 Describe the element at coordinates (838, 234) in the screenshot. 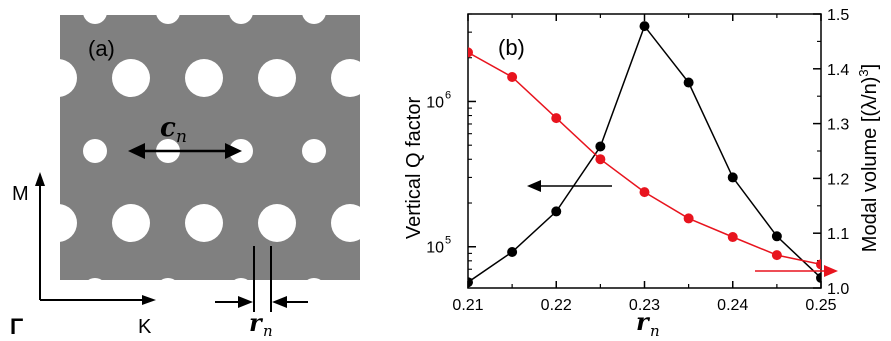

I see `y-right-tick-label: 1.1` at that location.